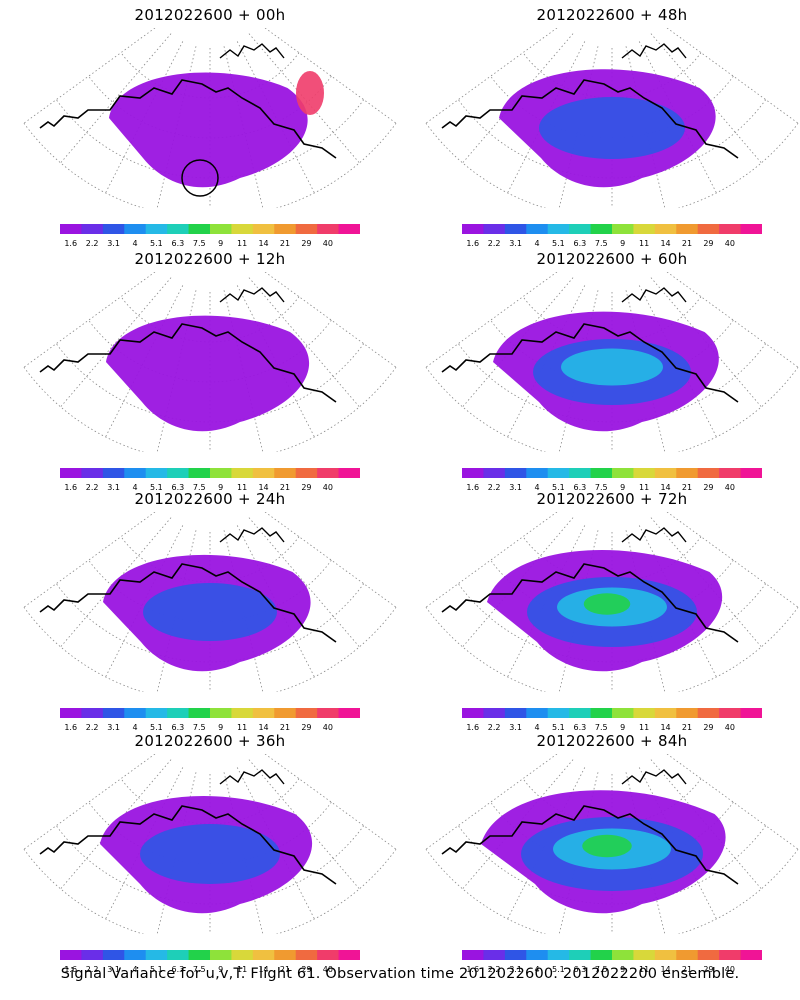 The image size is (800, 1000). What do you see at coordinates (200, 178) in the screenshot?
I see `observation-circle` at bounding box center [200, 178].